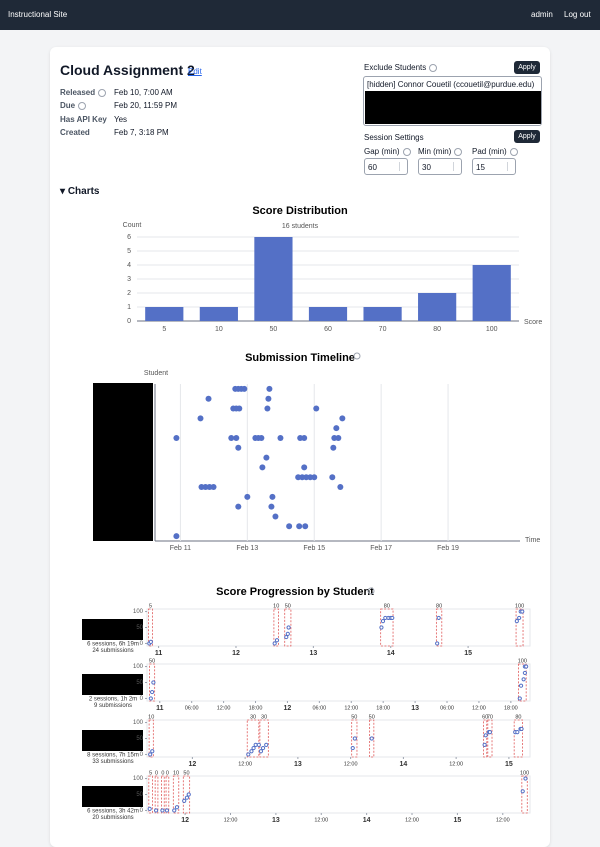 This screenshot has height=847, width=600. Describe the element at coordinates (522, 661) in the screenshot. I see `session-score: 100` at that location.